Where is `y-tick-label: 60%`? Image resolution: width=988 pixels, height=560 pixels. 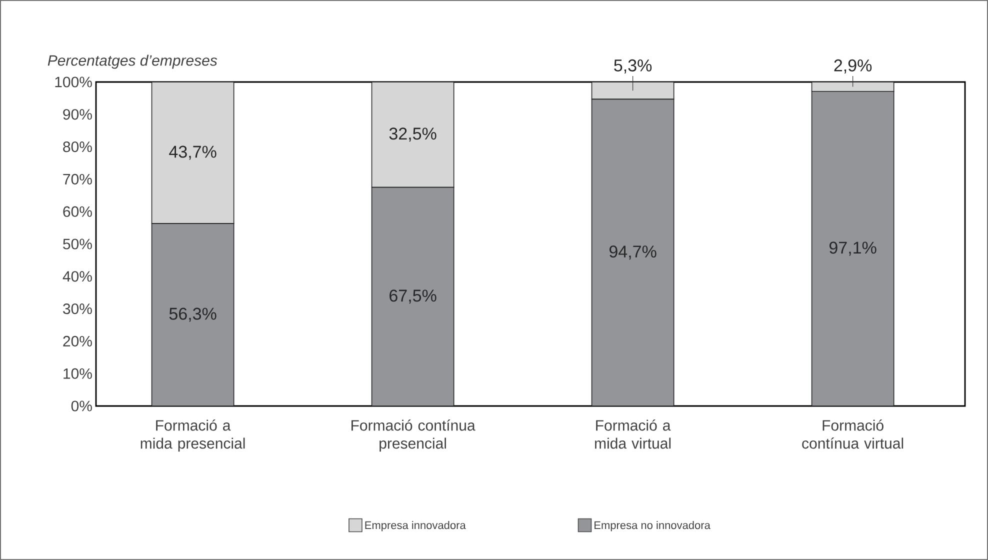
y-tick-label: 60% is located at coordinates (77, 211).